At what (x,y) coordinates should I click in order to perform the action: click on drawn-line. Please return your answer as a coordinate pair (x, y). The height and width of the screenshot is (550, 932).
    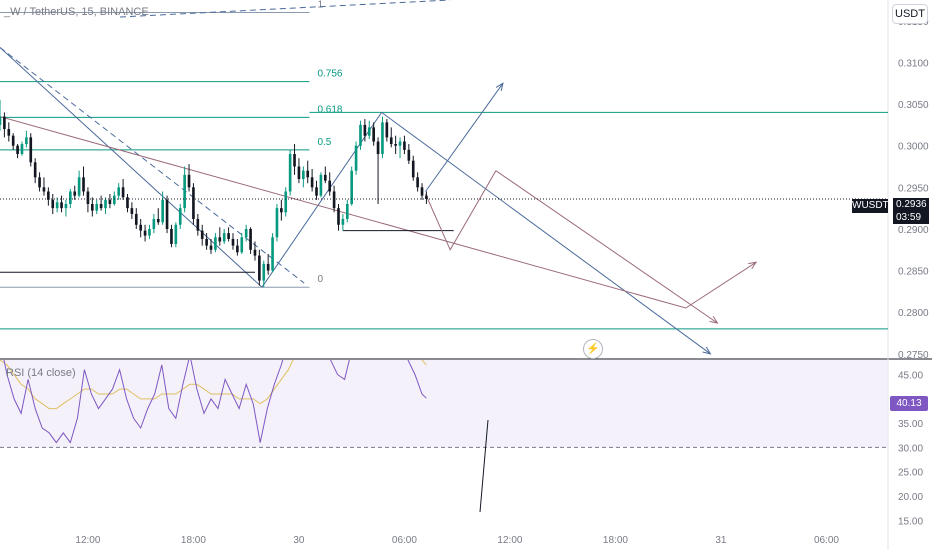
    Looking at the image, I should click on (484, 466).